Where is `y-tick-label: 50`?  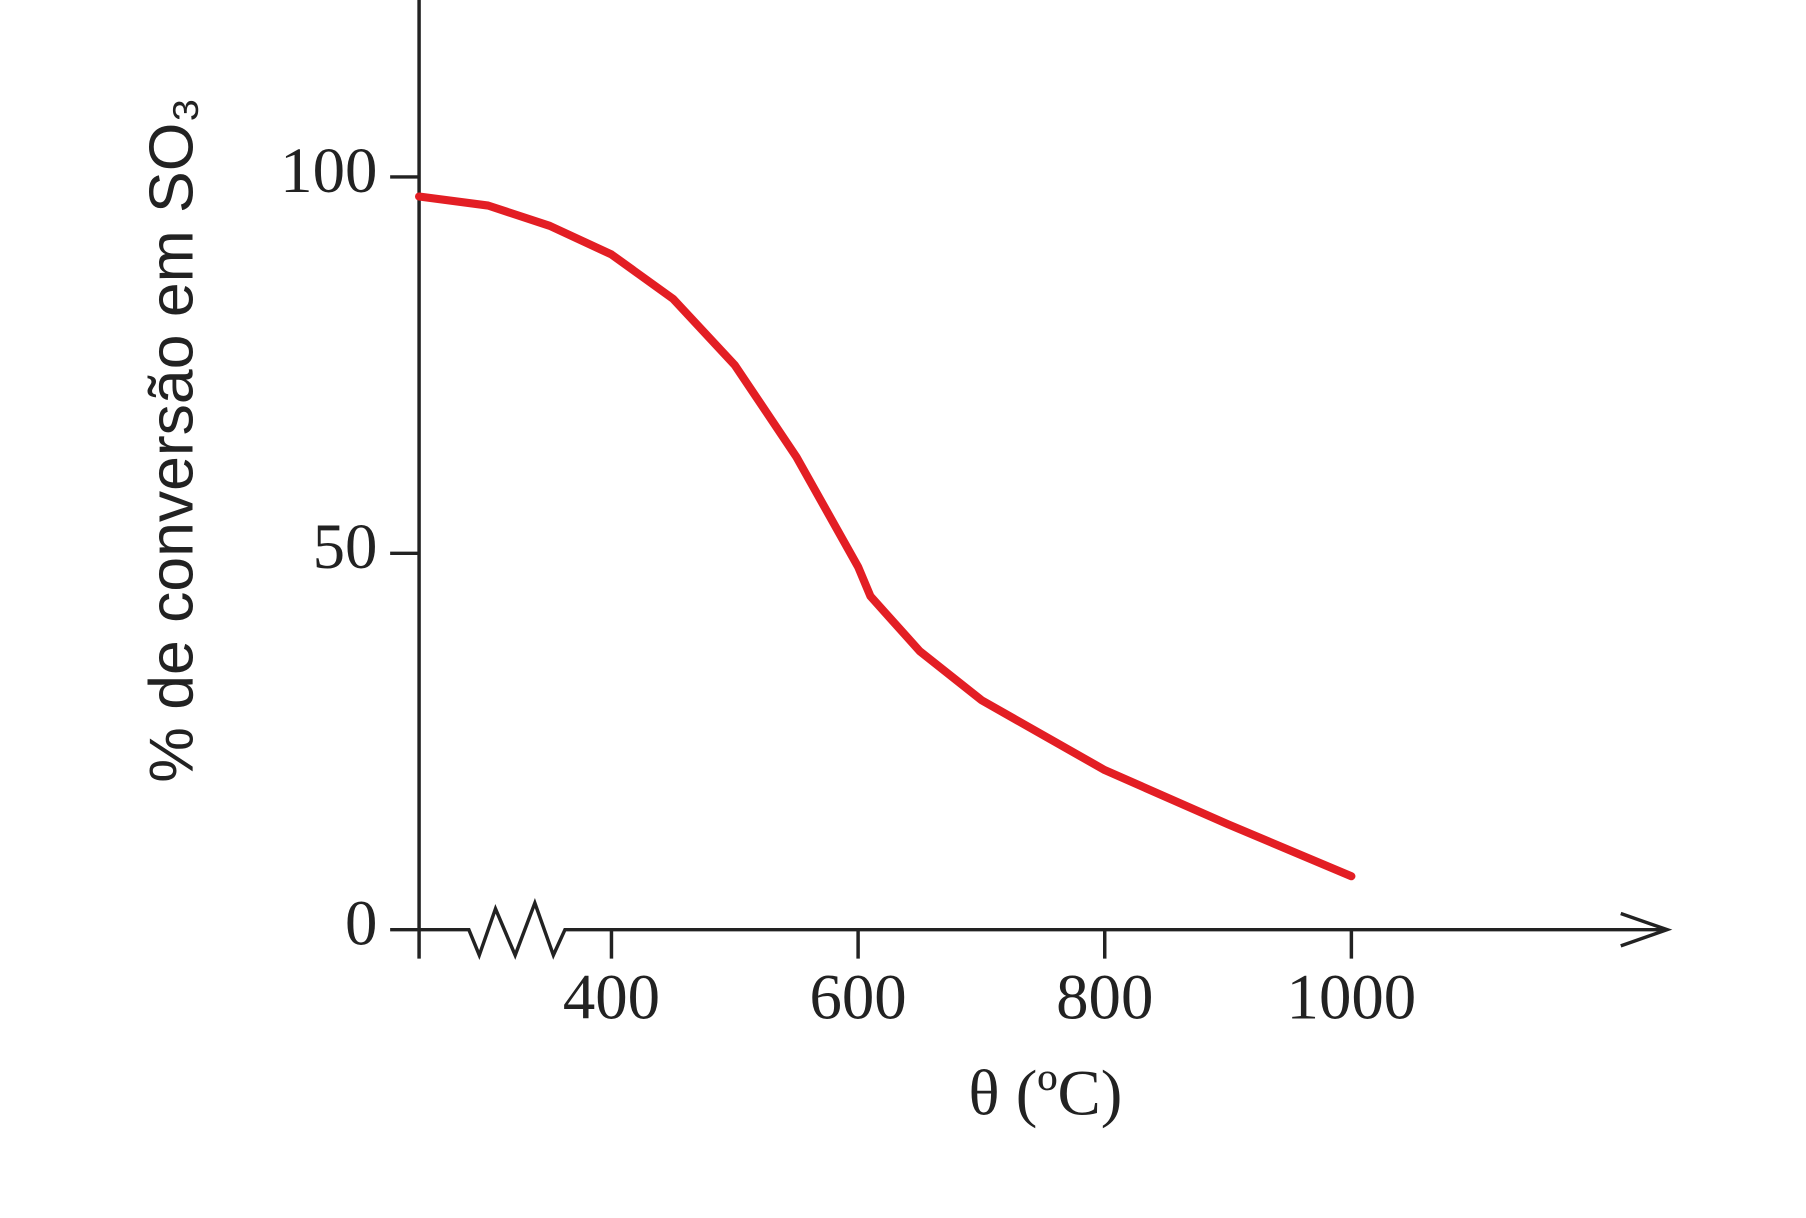 y-tick-label: 50 is located at coordinates (345, 547).